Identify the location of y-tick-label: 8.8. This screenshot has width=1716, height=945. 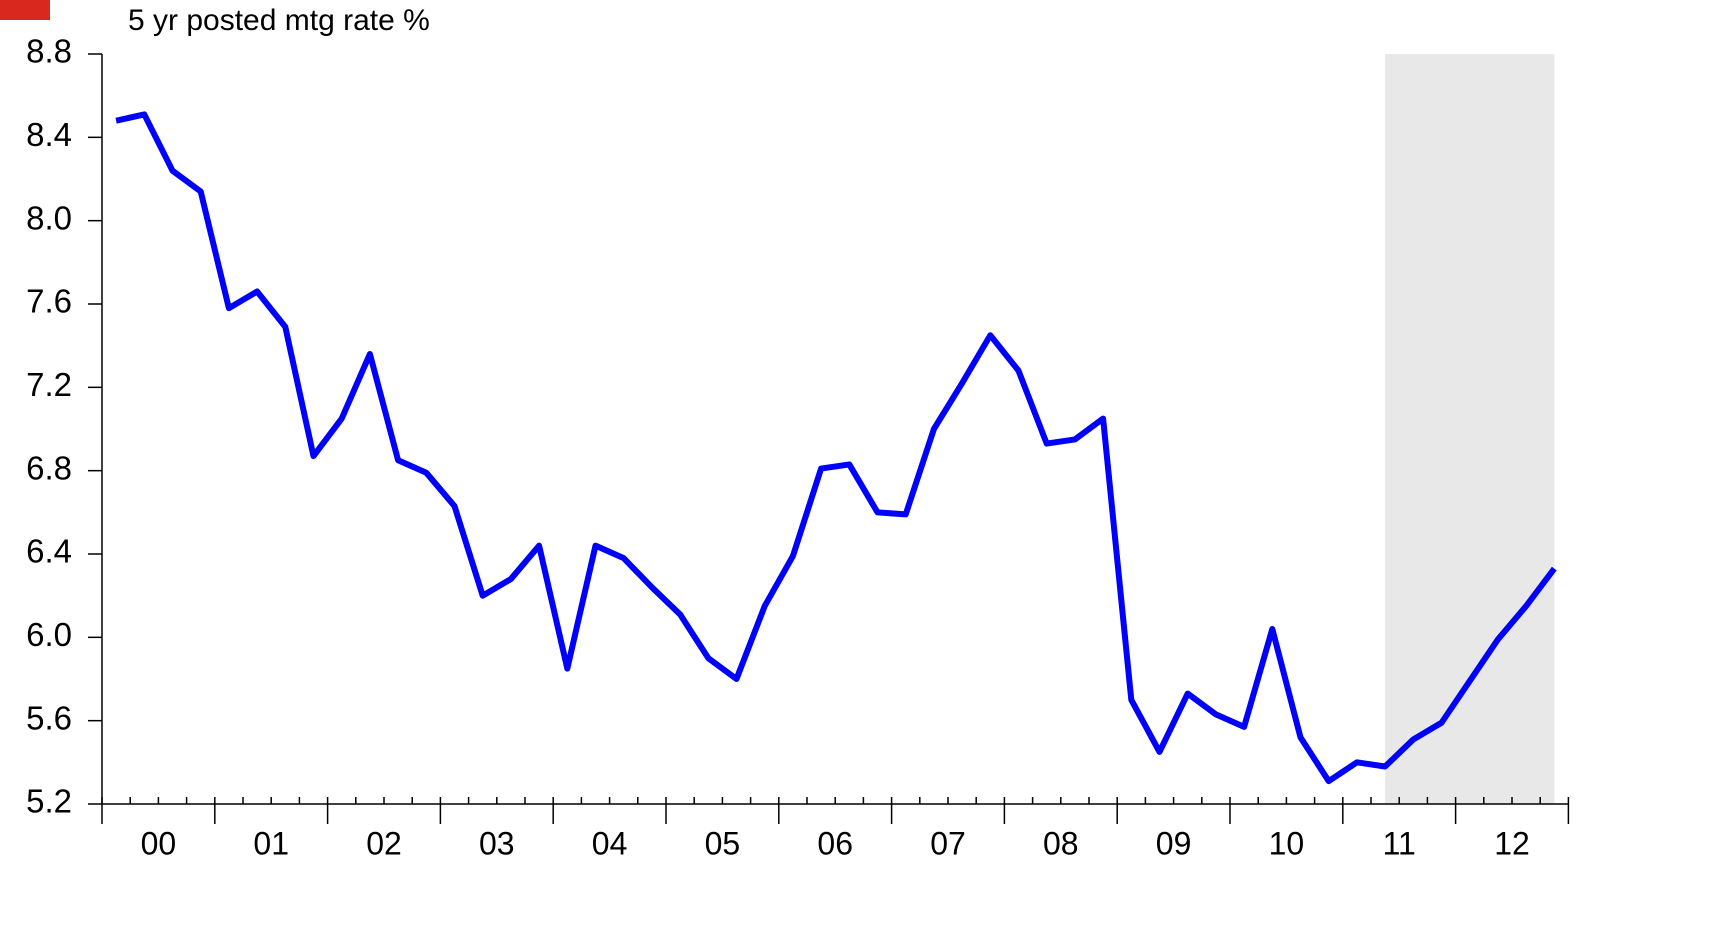
(49, 51).